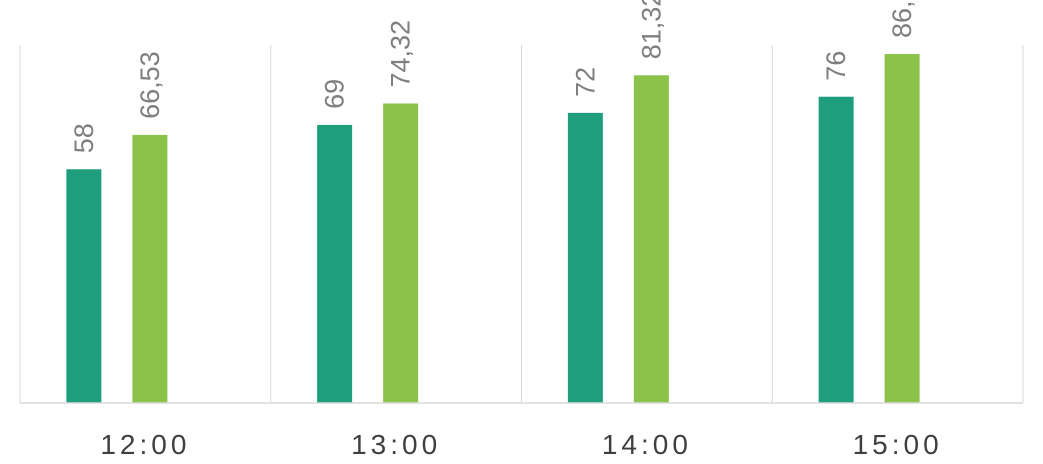 The width and height of the screenshot is (1043, 464). I want to click on data-label-series-2-1500: 86,59, so click(902, 19).